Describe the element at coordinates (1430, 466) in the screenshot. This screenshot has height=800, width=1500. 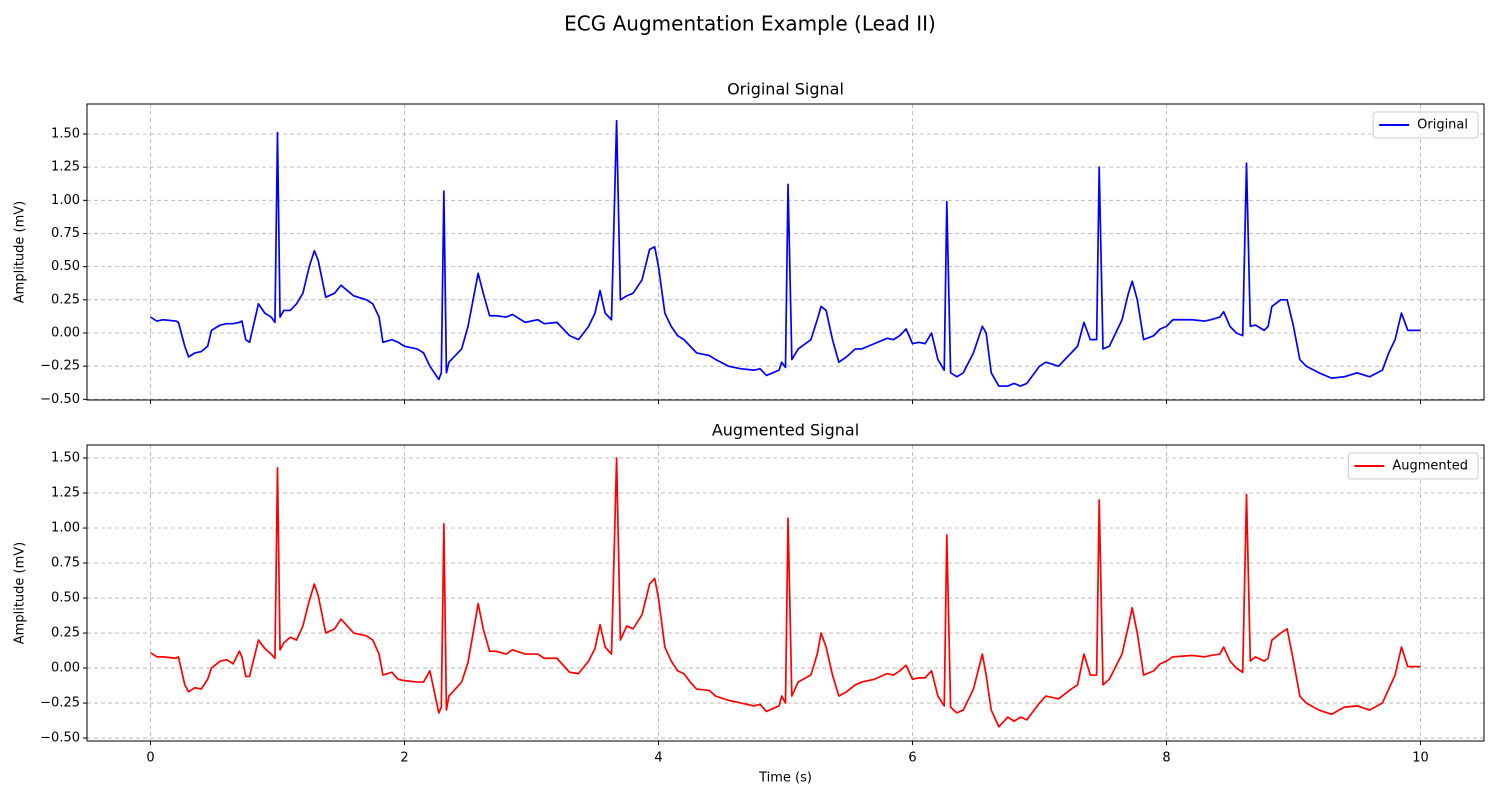
I see `legend-label: Augmented` at that location.